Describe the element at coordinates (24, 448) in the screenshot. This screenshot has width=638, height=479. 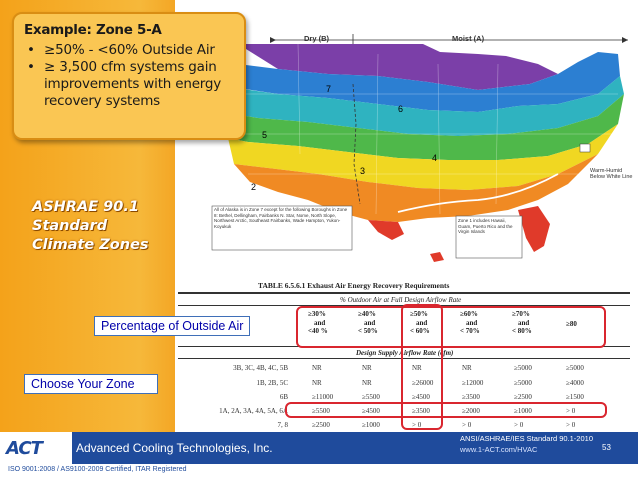
I see `act-logo: ACT` at that location.